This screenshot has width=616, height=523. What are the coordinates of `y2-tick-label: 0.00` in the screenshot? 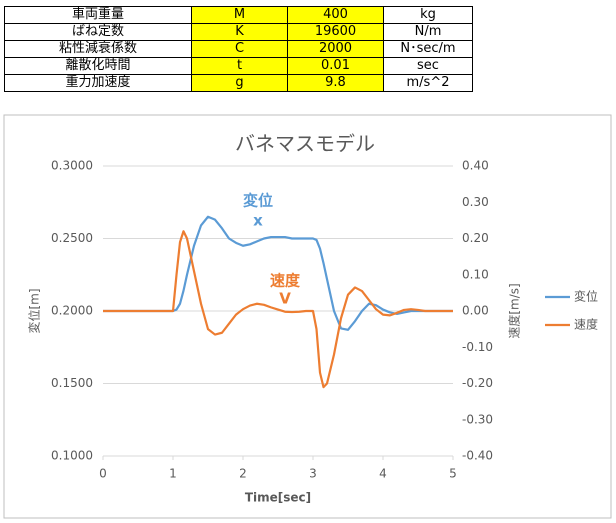 It's located at (475, 311).